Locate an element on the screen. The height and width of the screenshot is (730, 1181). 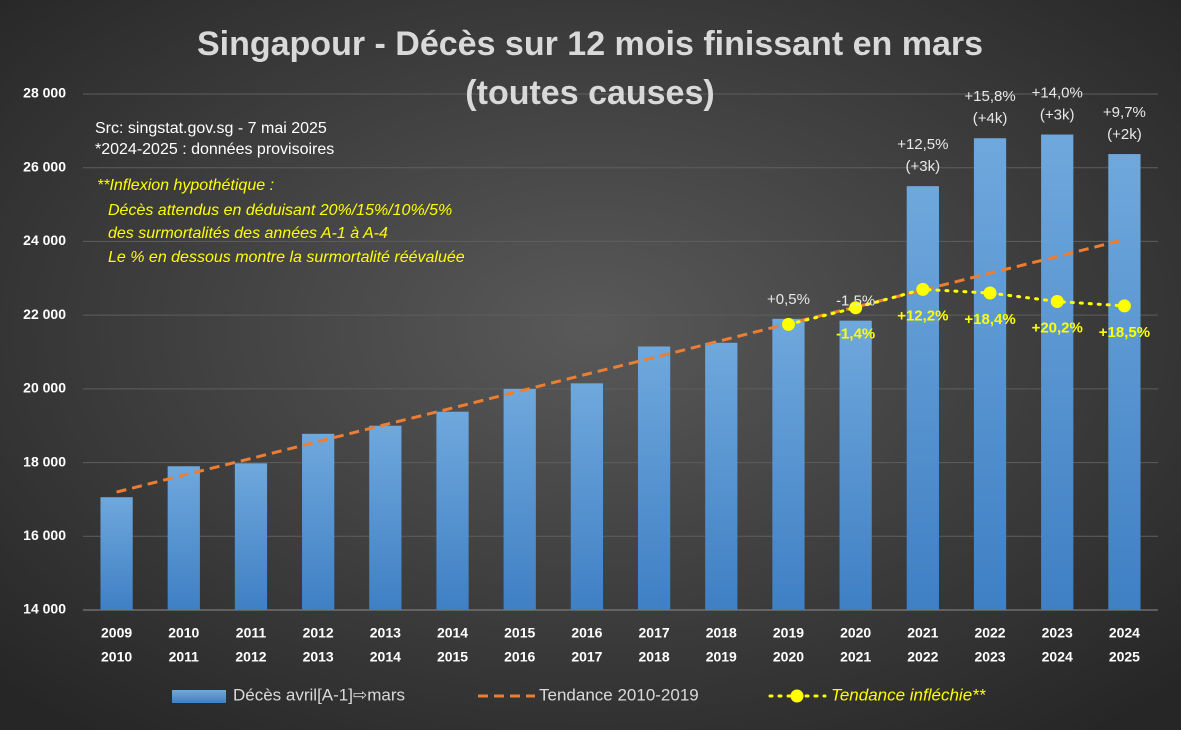
y-tick-label: 24 000 is located at coordinates (44, 240).